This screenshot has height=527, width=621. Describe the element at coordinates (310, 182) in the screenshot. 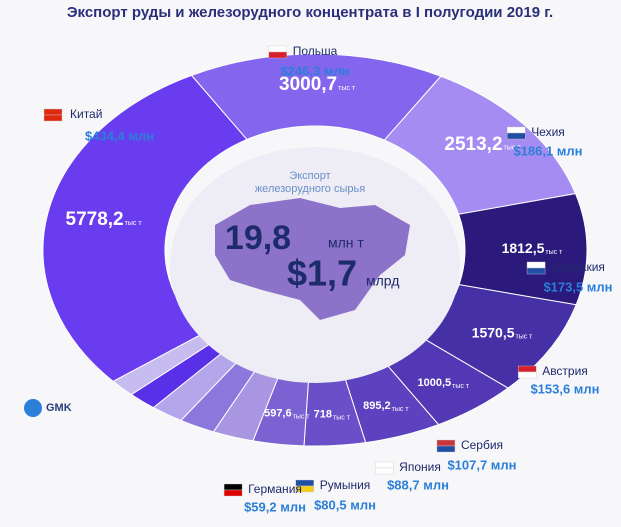

I see `center-label: Экспорт железорудного сырья` at that location.